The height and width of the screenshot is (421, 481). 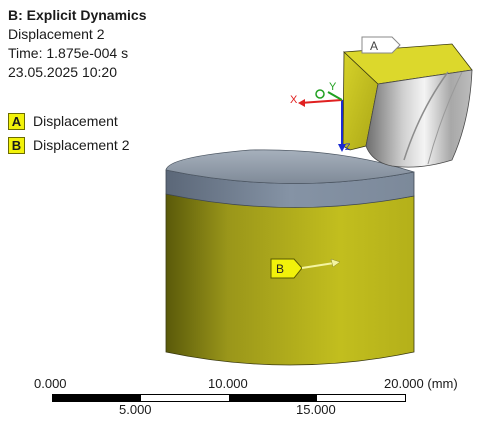 I want to click on legend-item-b: B Displacement 2, so click(x=69, y=145).